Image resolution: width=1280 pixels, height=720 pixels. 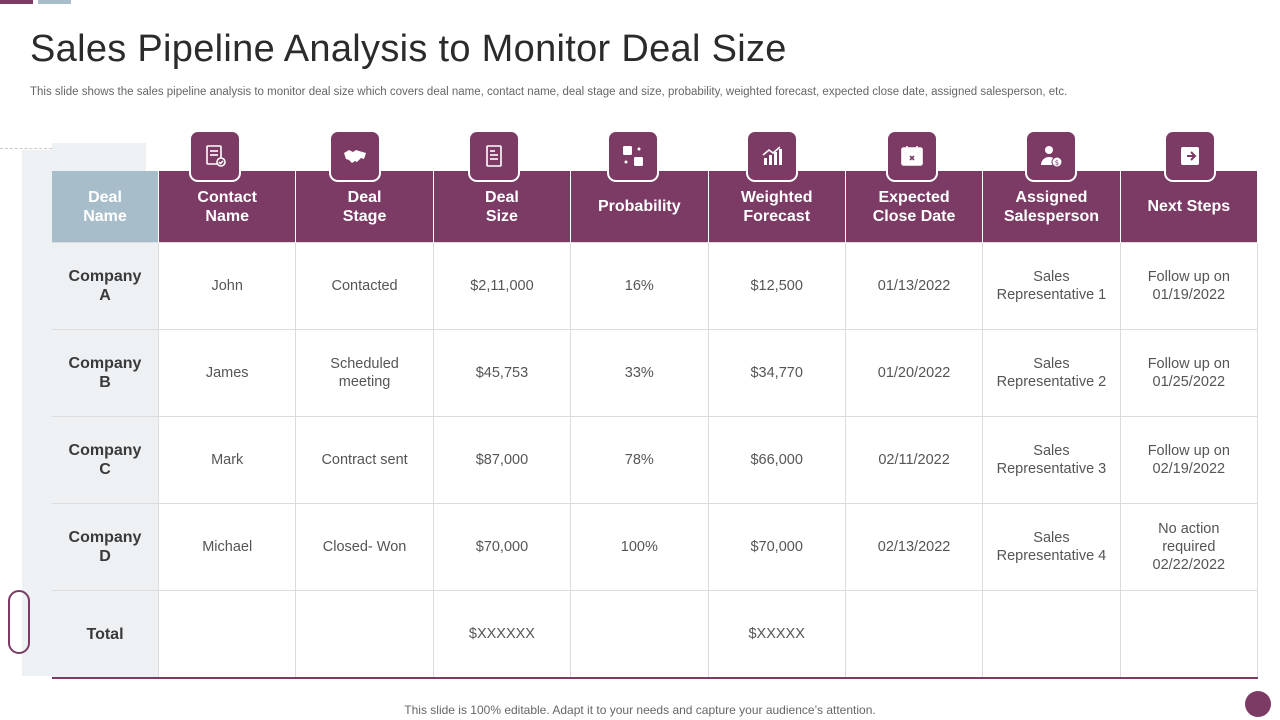 I want to click on total-deal-size-cell: $XXXXXX, so click(x=502, y=634).